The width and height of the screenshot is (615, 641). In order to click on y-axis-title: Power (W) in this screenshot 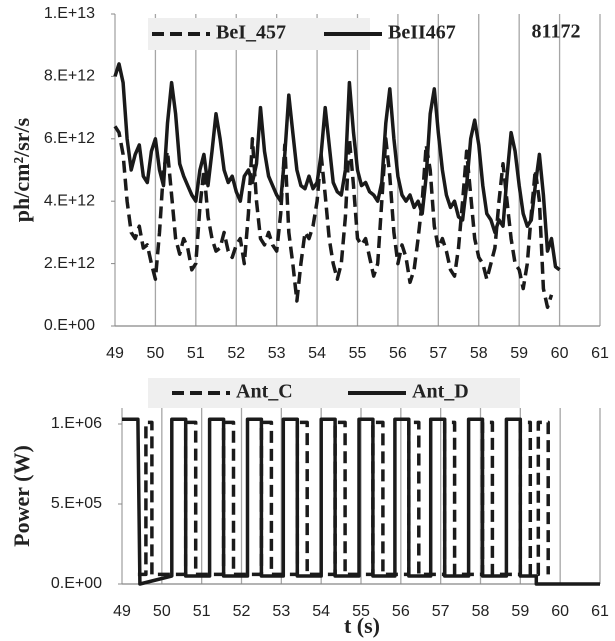, I will do `click(21, 496)`.